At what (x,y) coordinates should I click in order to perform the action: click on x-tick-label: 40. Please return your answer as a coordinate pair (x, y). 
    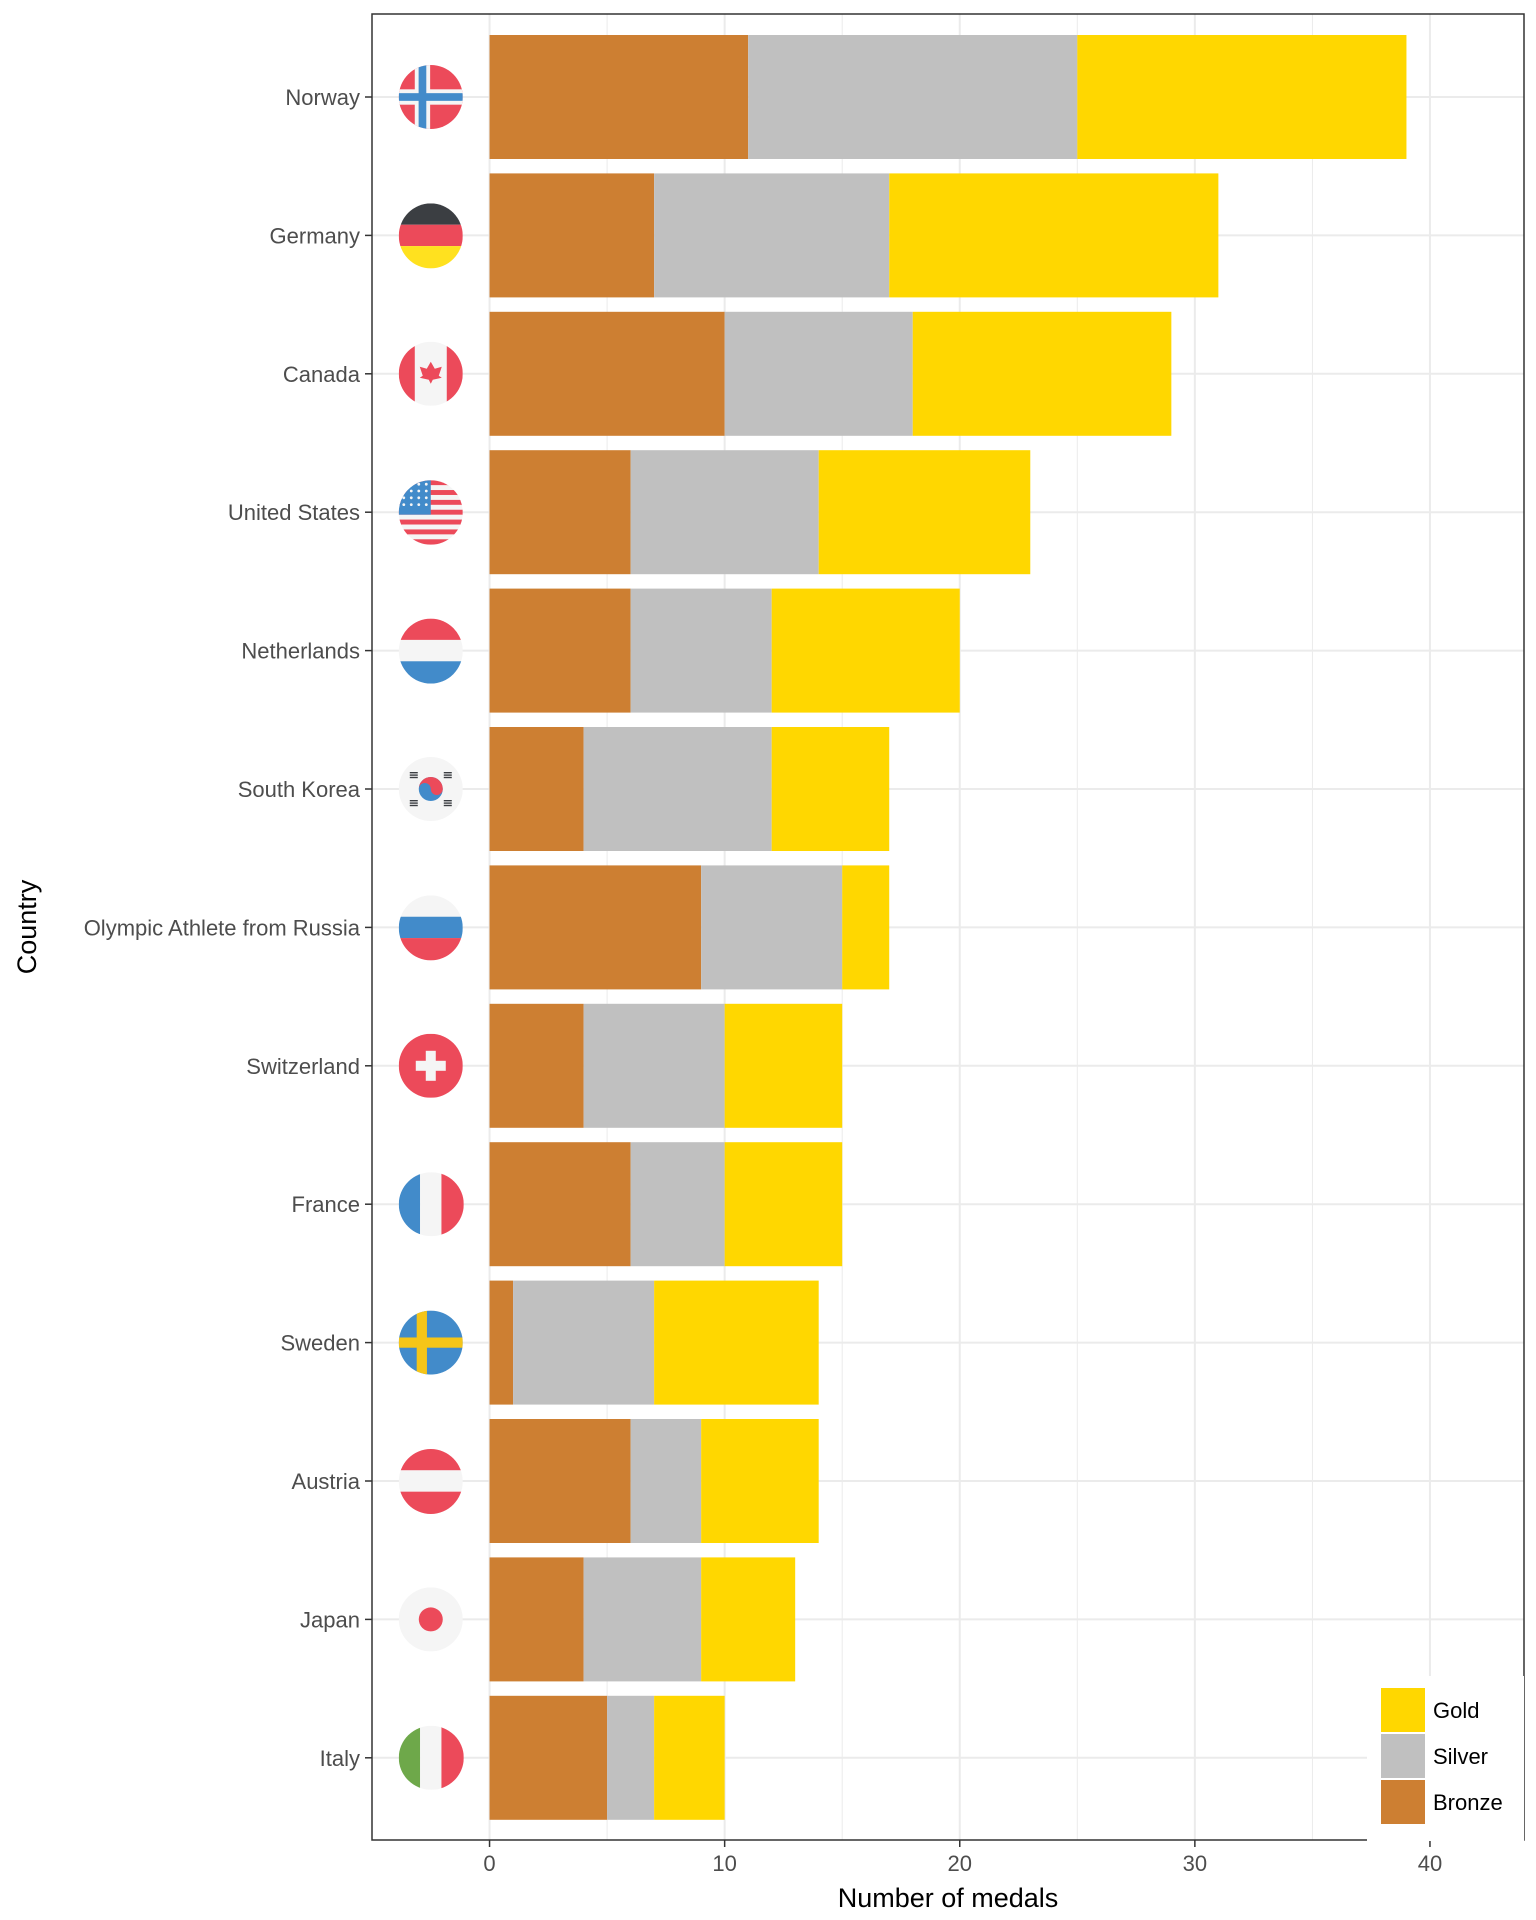
    Looking at the image, I should click on (1430, 1863).